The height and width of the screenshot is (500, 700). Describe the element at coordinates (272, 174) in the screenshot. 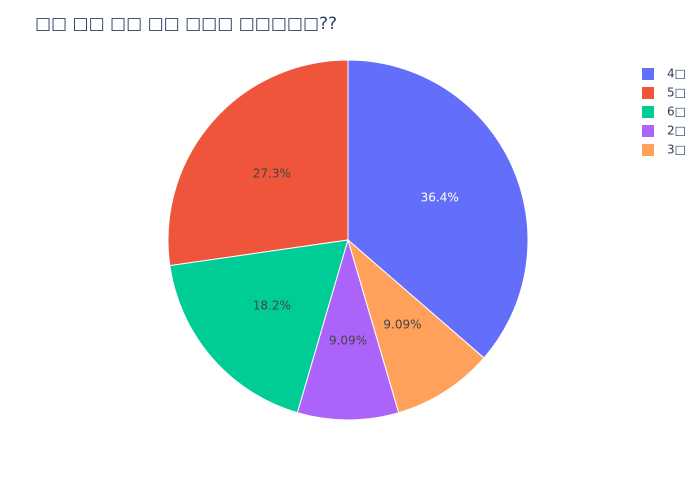

I see `slice-label: 27.3%` at that location.